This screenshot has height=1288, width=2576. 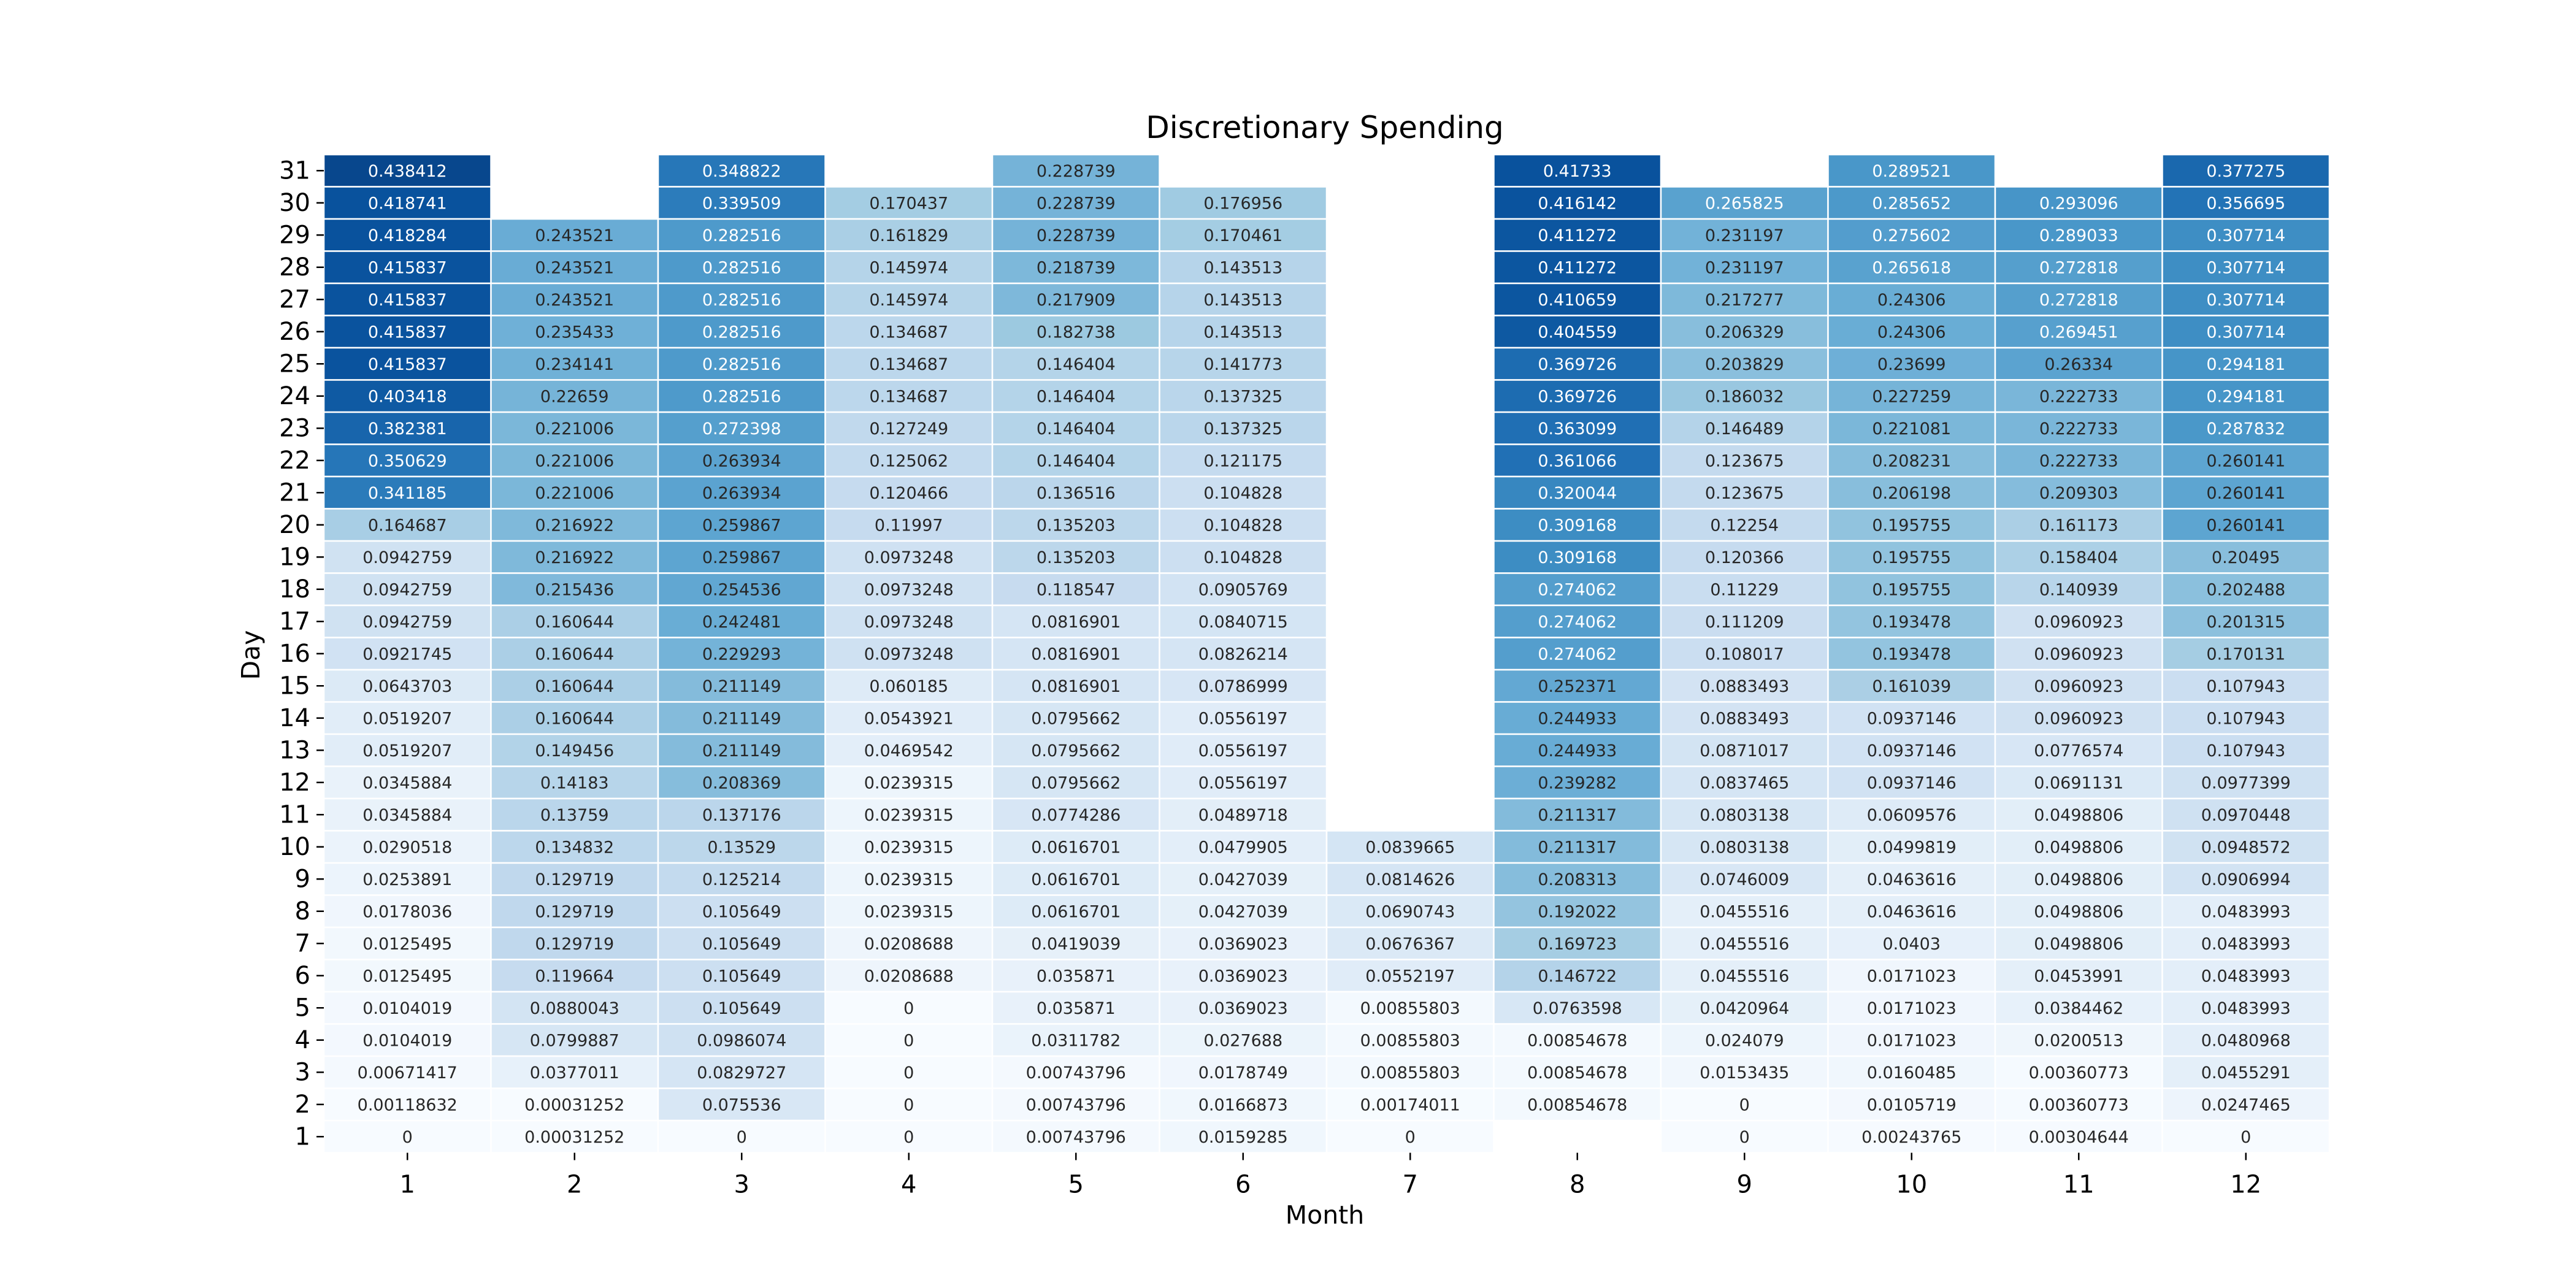 I want to click on y-tick-label: 2, so click(x=302, y=1105).